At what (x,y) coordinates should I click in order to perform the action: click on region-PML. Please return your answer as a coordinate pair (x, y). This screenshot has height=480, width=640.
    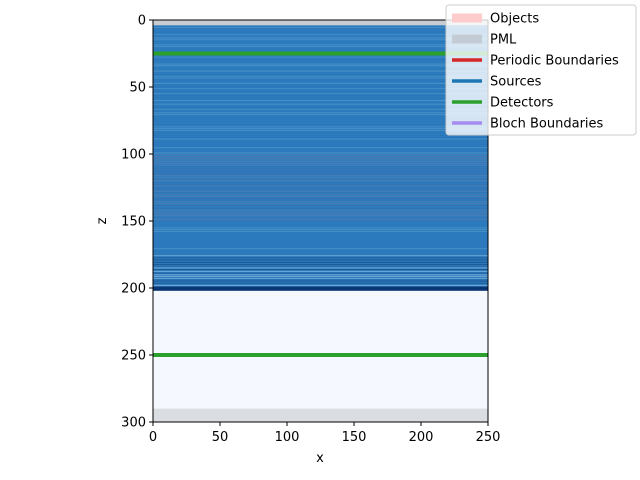
    Looking at the image, I should click on (320, 415).